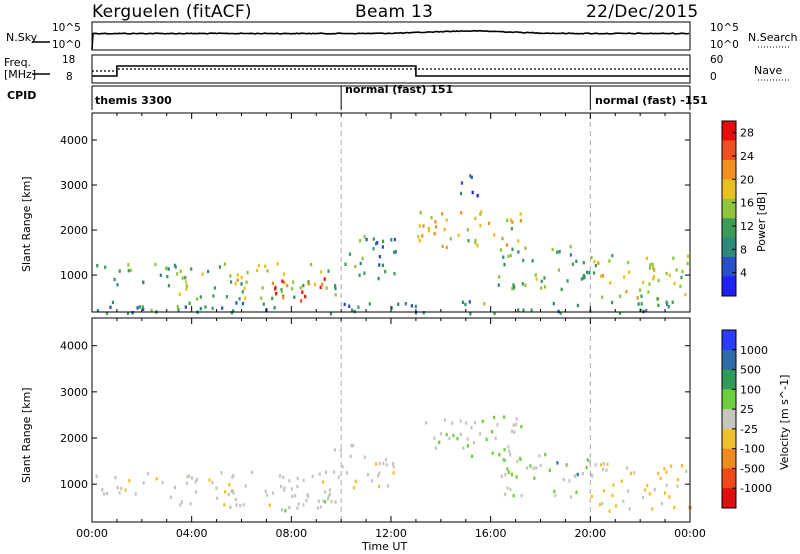 The image size is (800, 554). I want to click on nsky-tick-bottom: 10^0, so click(66, 45).